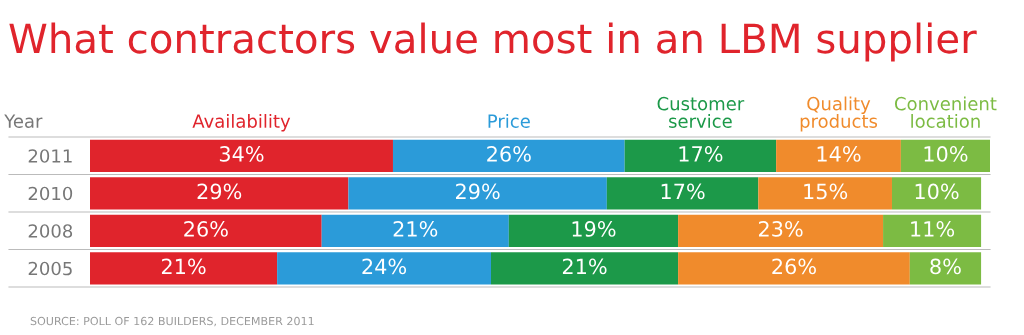 This screenshot has width=1024, height=335. What do you see at coordinates (23, 121) in the screenshot?
I see `y-axis-title: Year` at bounding box center [23, 121].